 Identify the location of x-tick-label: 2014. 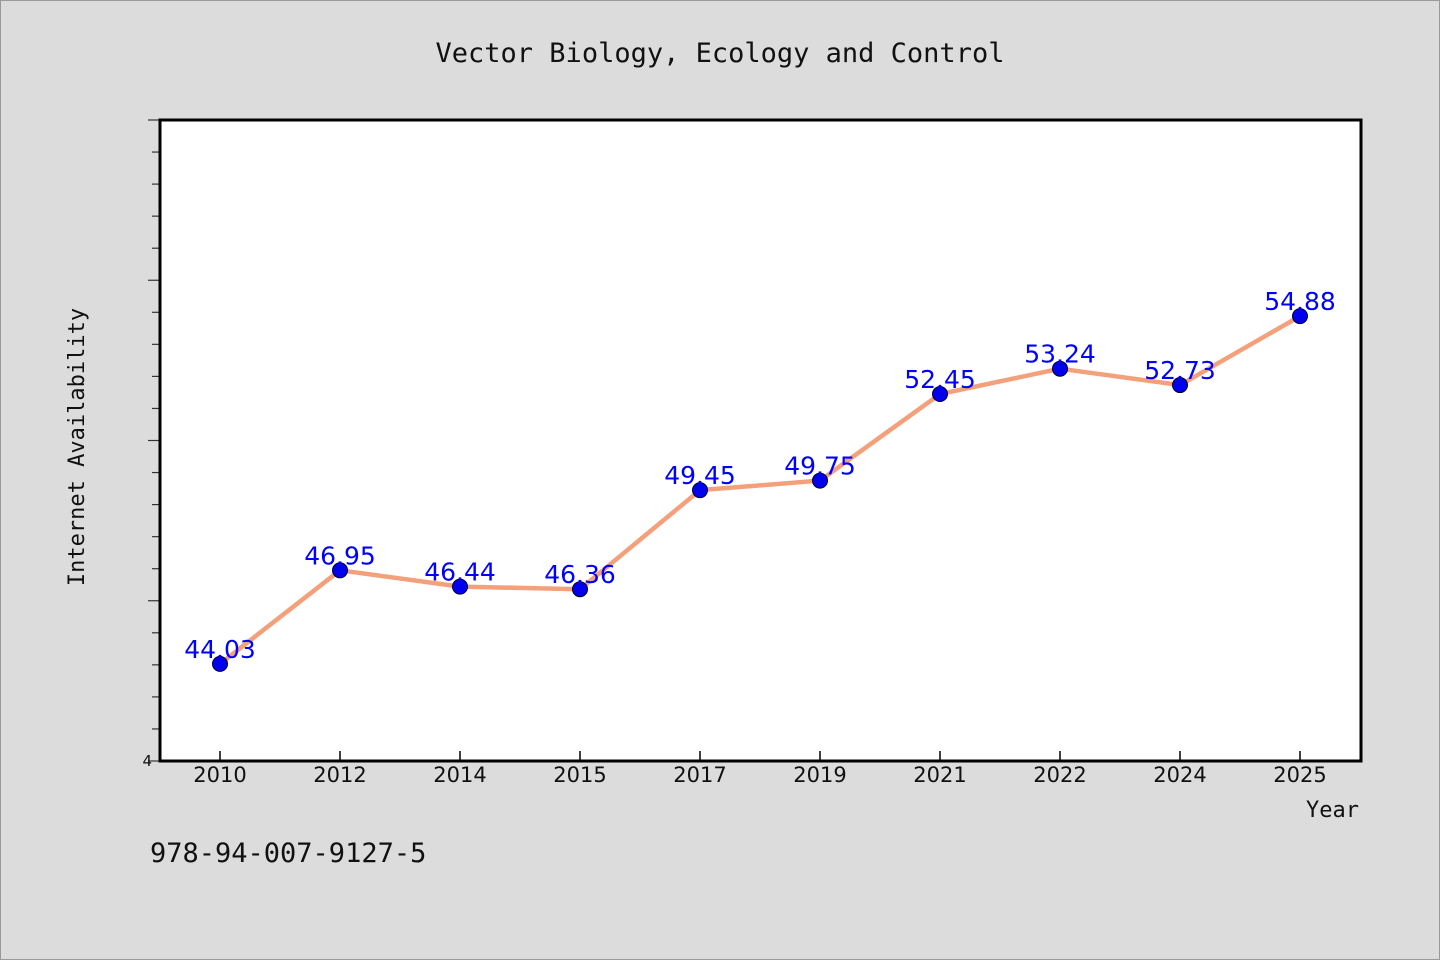
(459, 775).